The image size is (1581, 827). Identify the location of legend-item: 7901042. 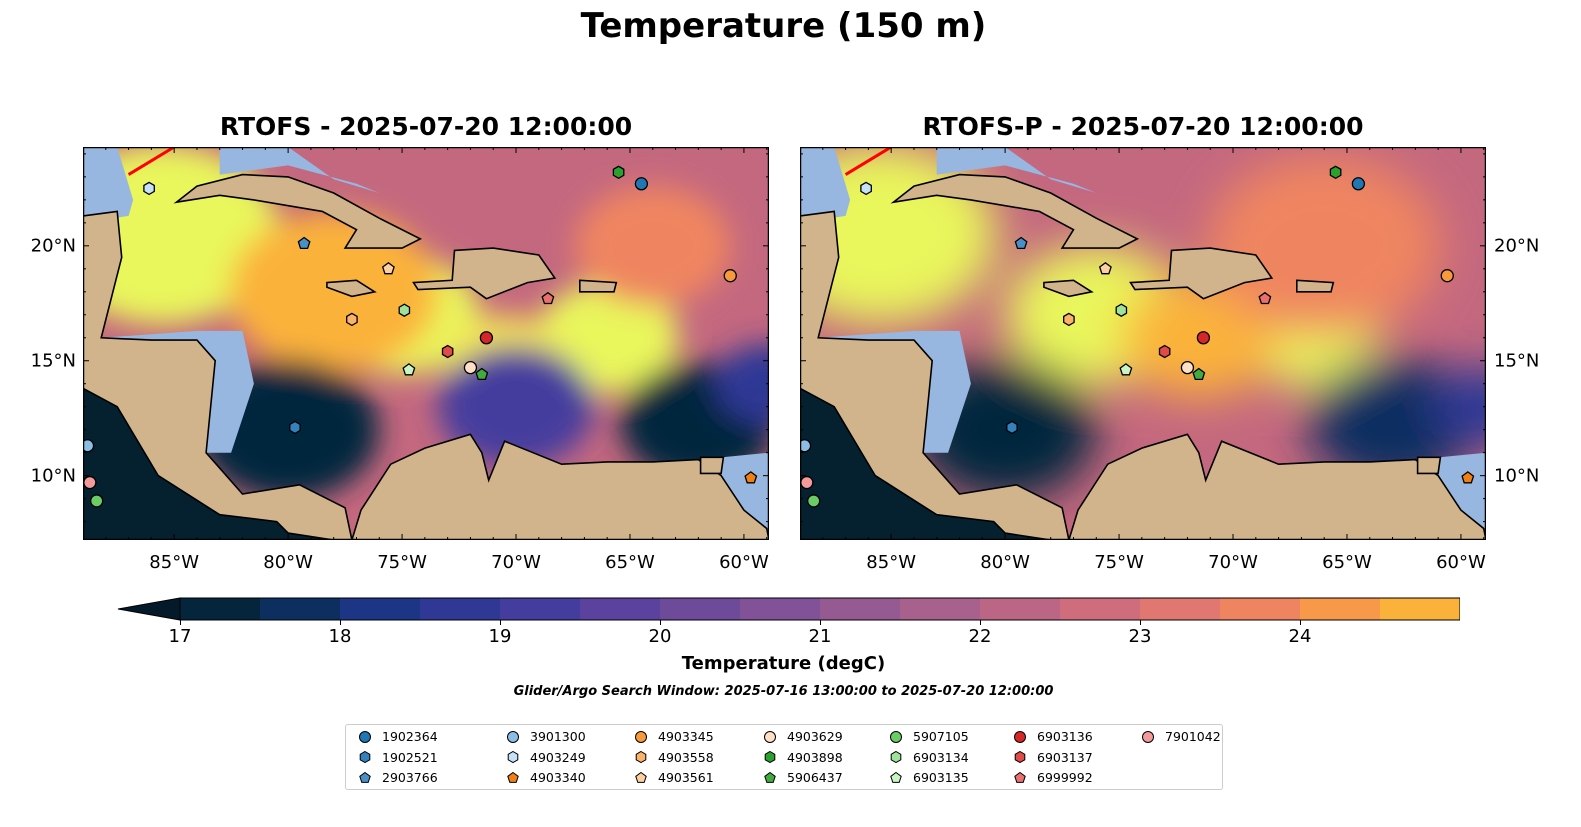
(1181, 736).